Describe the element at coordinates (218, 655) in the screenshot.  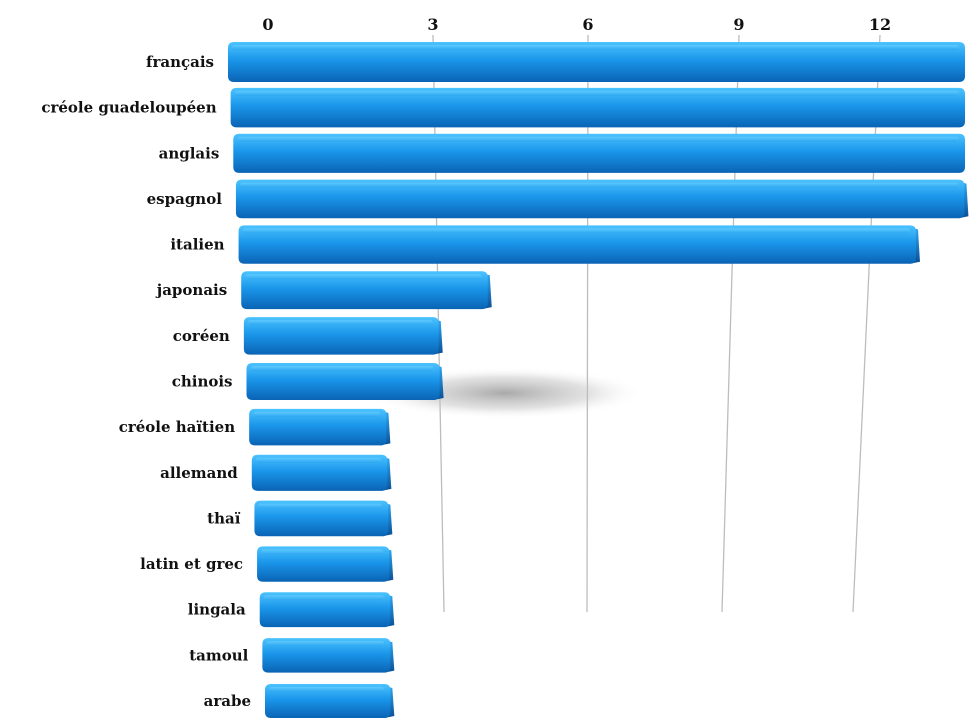
I see `category-label: tamoul` at that location.